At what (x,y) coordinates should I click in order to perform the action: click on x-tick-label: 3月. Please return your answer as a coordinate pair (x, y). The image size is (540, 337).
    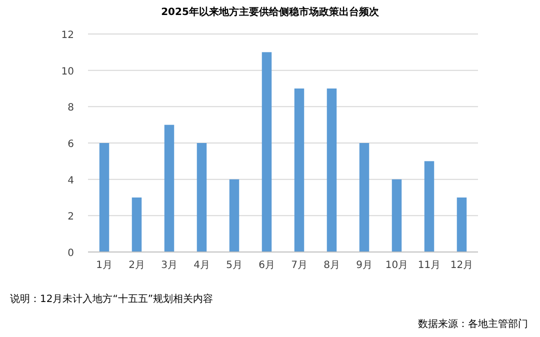
    Looking at the image, I should click on (169, 265).